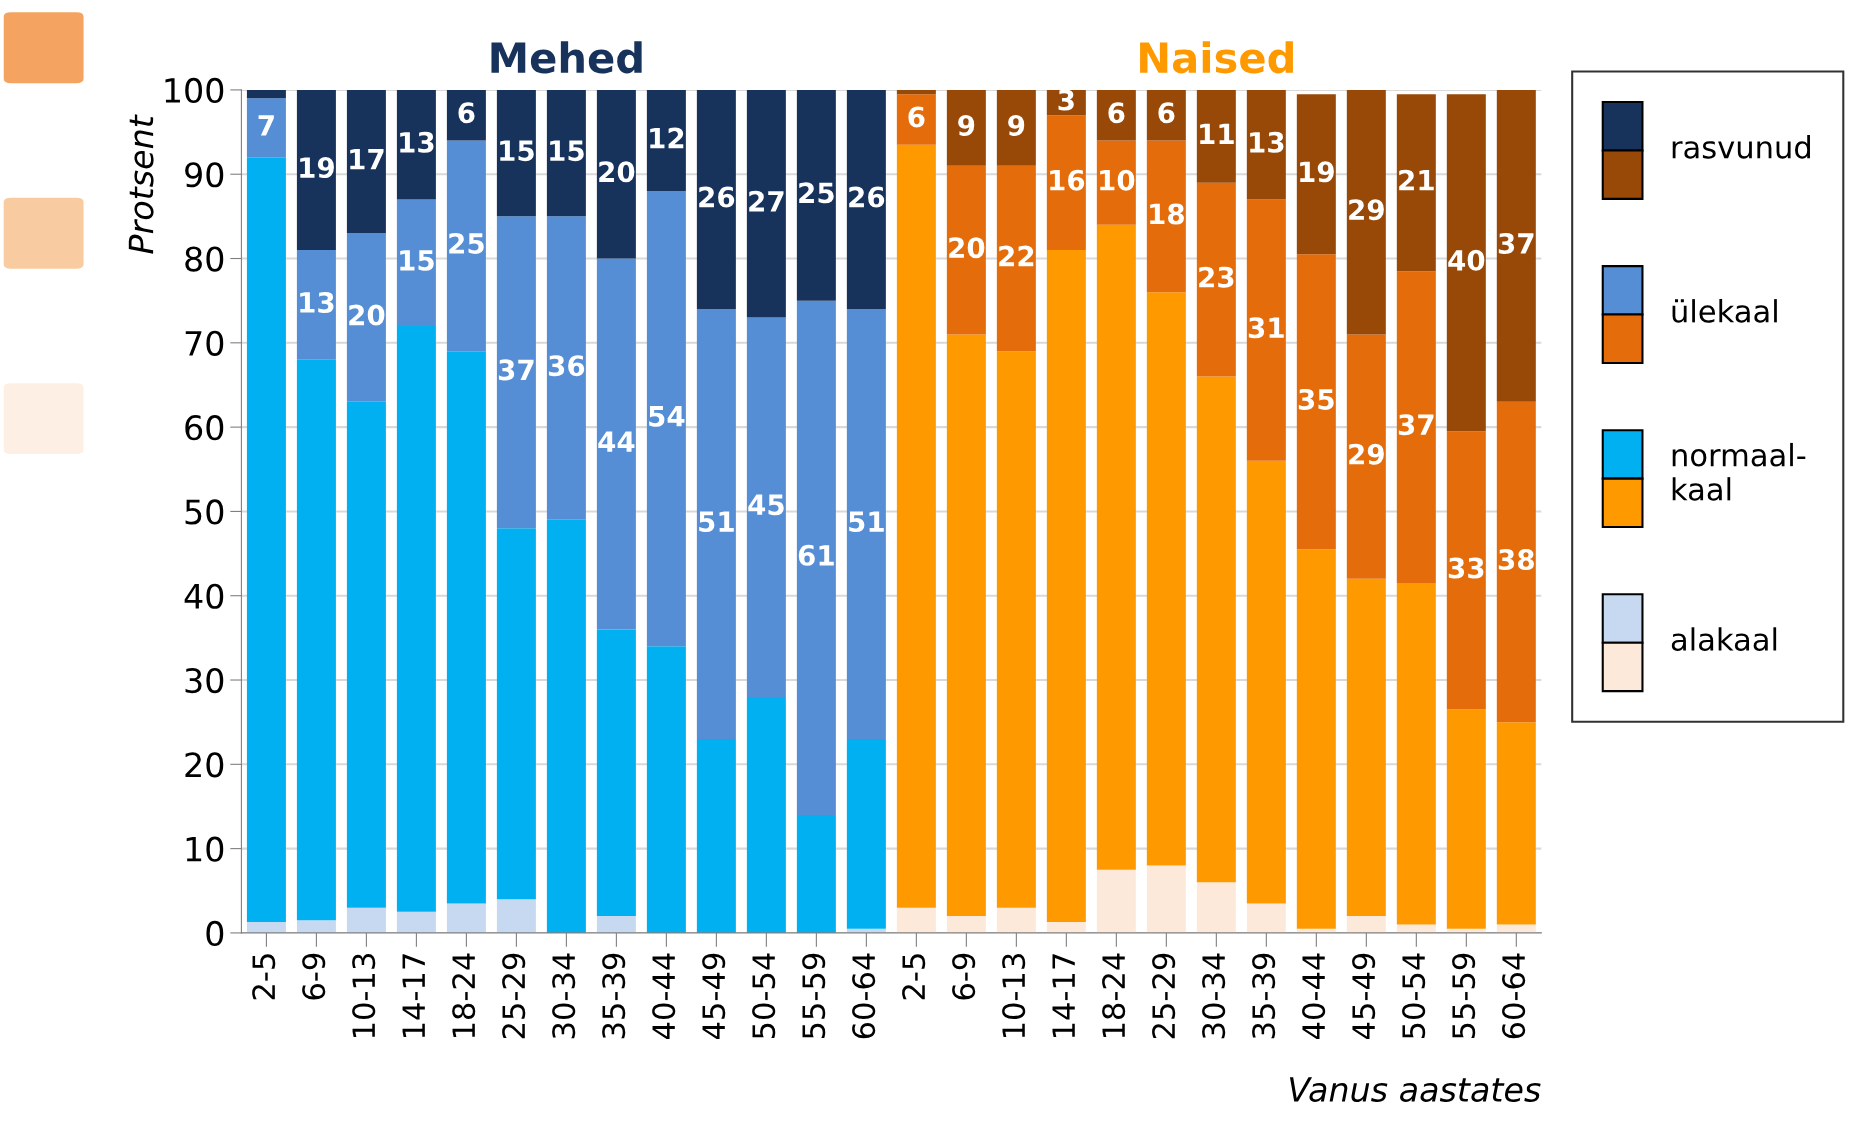 This screenshot has width=1857, height=1124. What do you see at coordinates (204, 343) in the screenshot?
I see `y-tick-label: 70` at bounding box center [204, 343].